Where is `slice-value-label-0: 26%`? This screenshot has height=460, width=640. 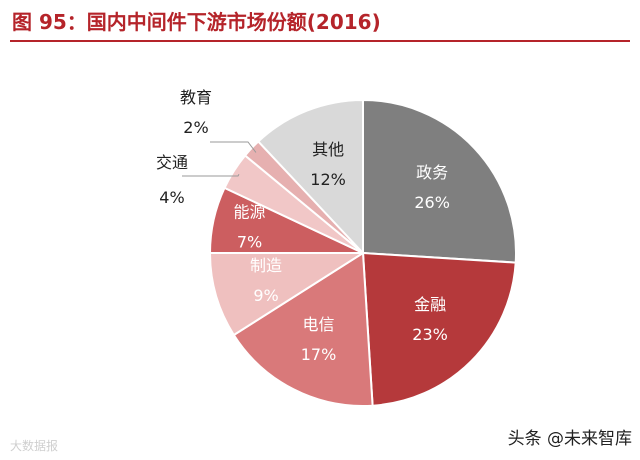
slice-value-label-0: 26% is located at coordinates (432, 202).